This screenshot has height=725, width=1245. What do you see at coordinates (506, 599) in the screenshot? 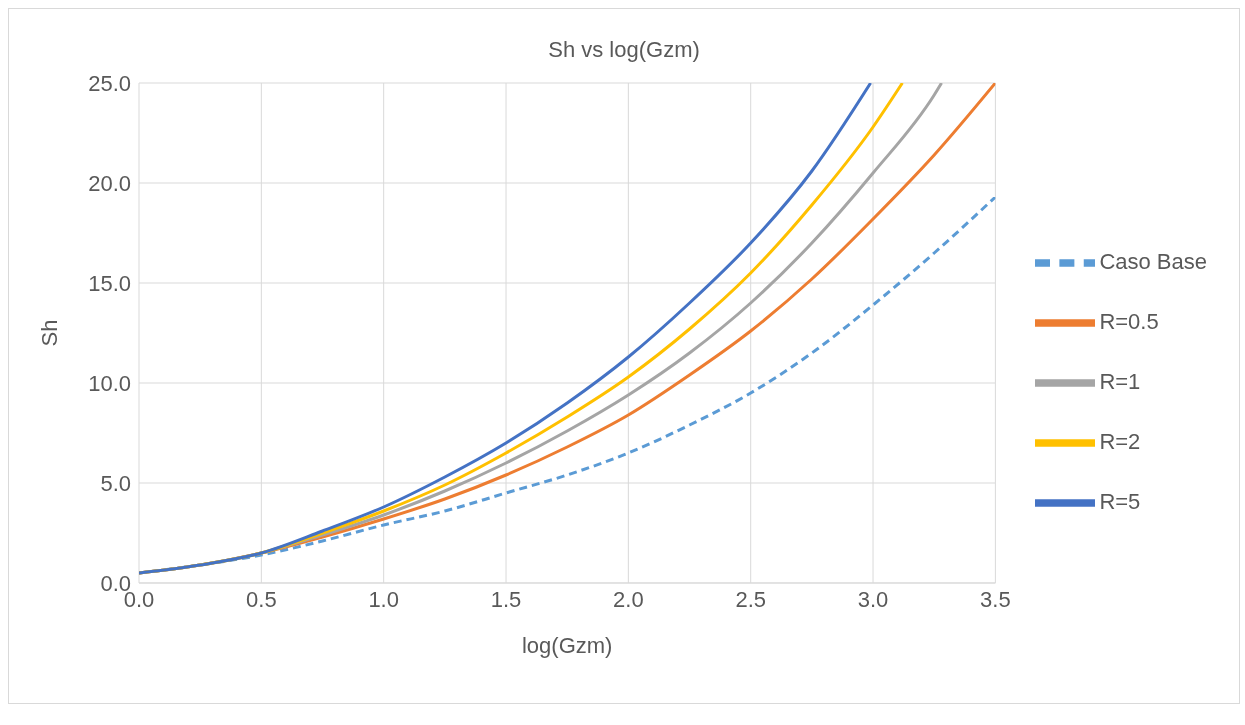
I see `x-tick-label: 1.5` at bounding box center [506, 599].